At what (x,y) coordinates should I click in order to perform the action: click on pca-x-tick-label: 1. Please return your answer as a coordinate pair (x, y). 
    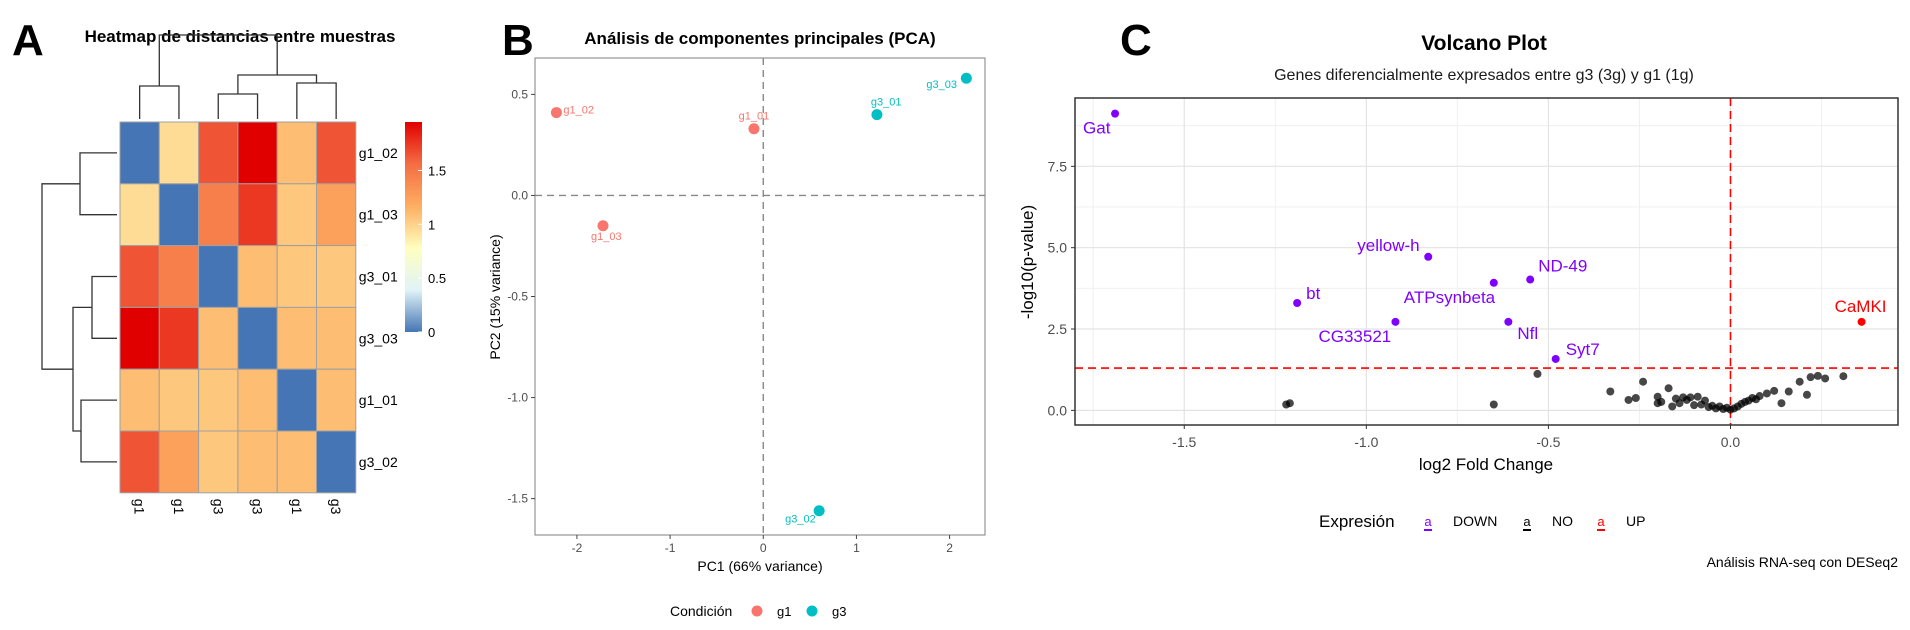
    Looking at the image, I should click on (856, 548).